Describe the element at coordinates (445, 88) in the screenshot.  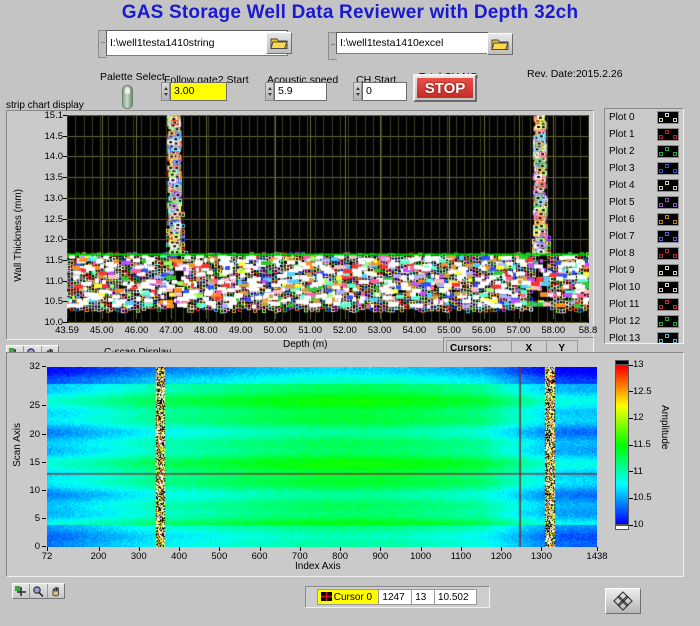
I see `stop-button: STOP` at that location.